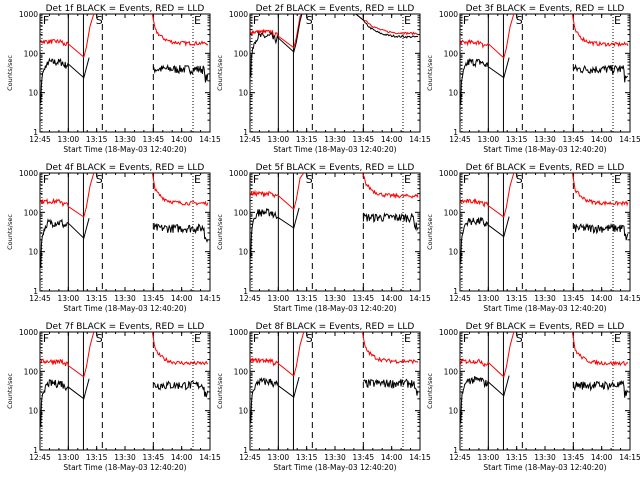  What do you see at coordinates (545, 168) in the screenshot?
I see `panel-title: Det 6f BLACK = Events, RED = LLD` at bounding box center [545, 168].